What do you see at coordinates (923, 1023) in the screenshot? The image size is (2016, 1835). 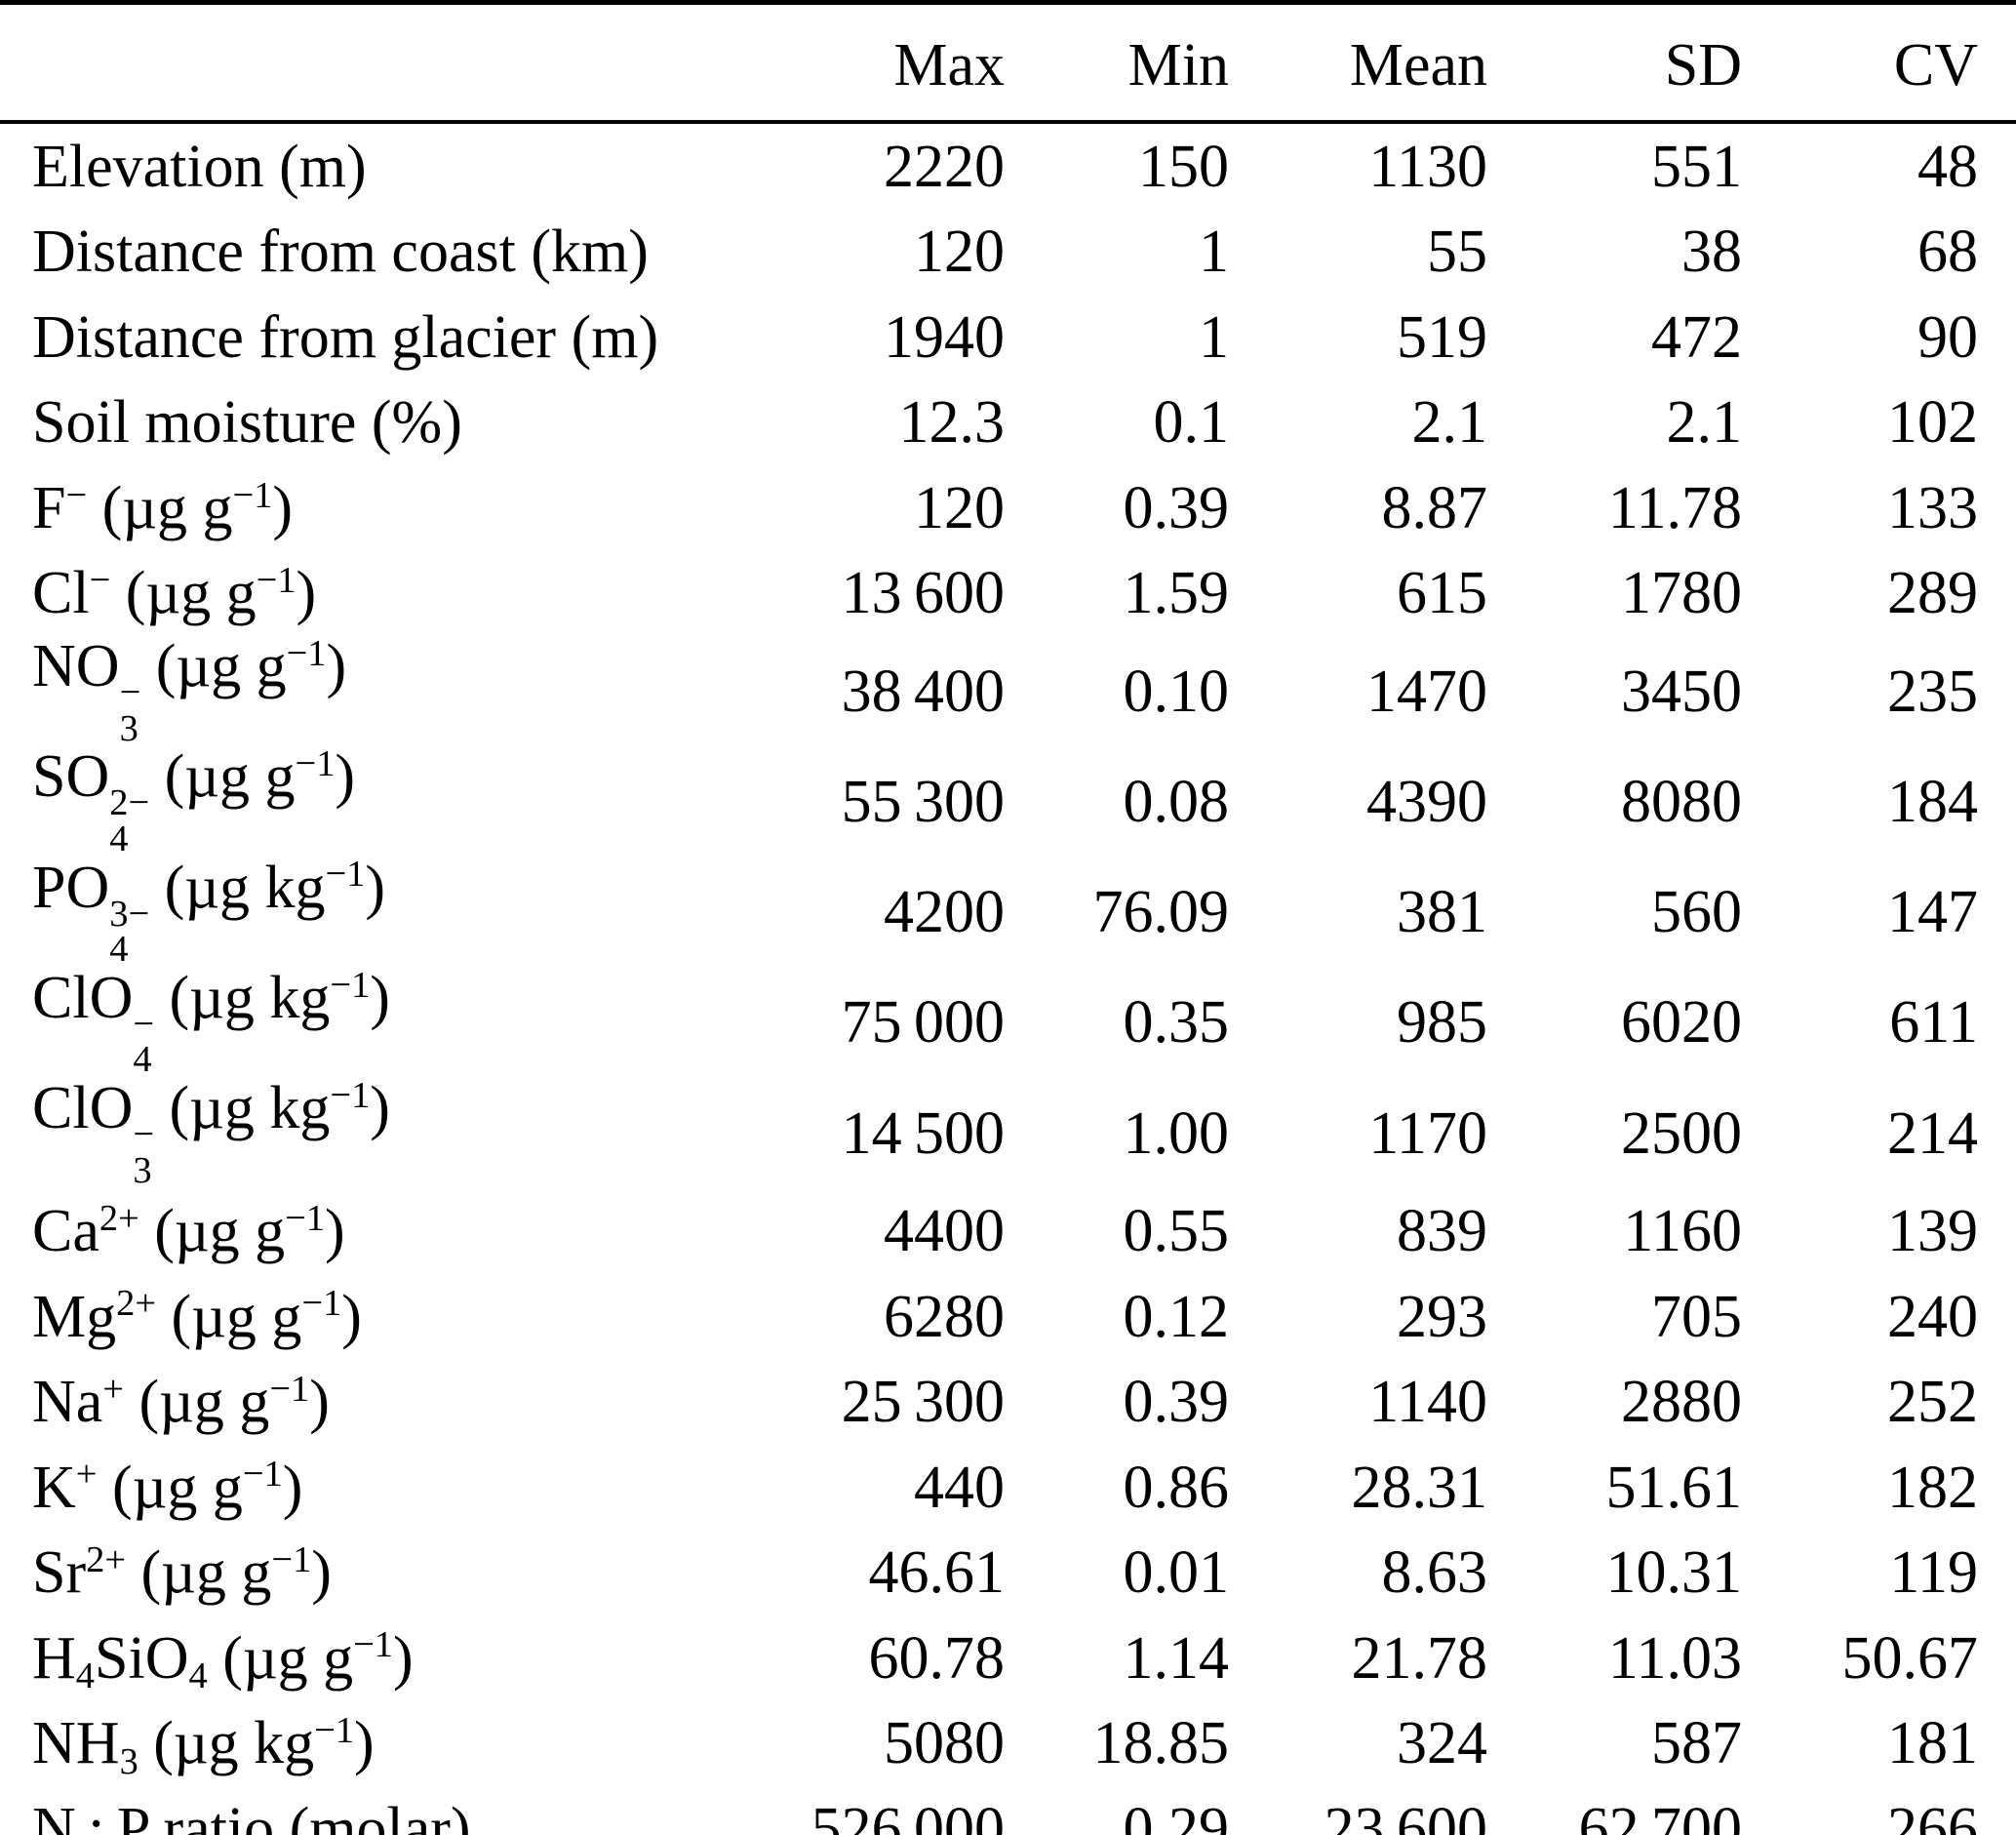 I see `cell-max: 75 000` at bounding box center [923, 1023].